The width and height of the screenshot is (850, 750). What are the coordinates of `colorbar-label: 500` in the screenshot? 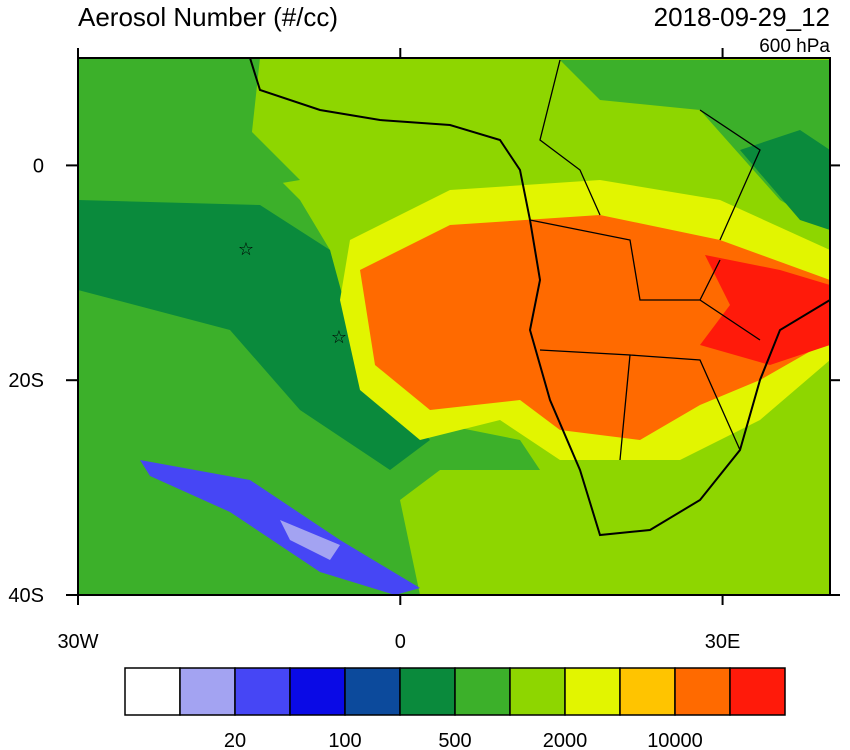 It's located at (454, 740).